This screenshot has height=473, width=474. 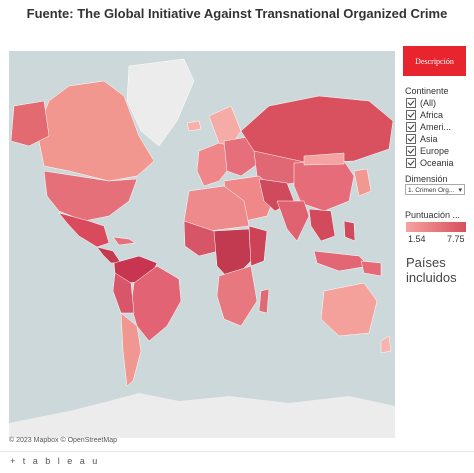 I want to click on continent-option-oceania: Oceania, so click(x=430, y=162).